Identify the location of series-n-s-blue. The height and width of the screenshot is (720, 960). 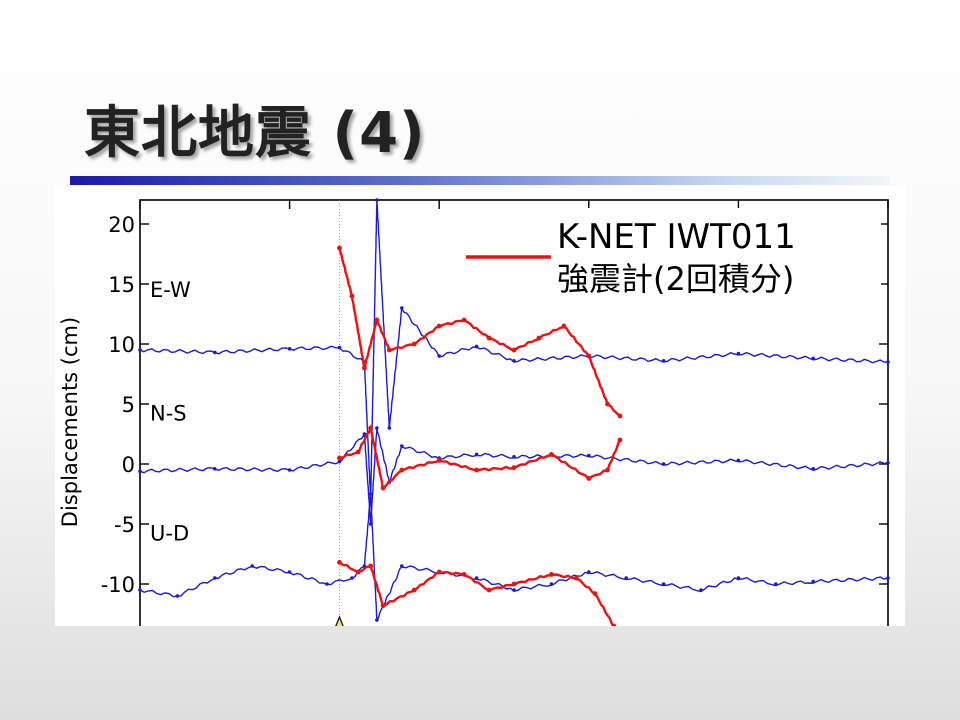
(514, 476).